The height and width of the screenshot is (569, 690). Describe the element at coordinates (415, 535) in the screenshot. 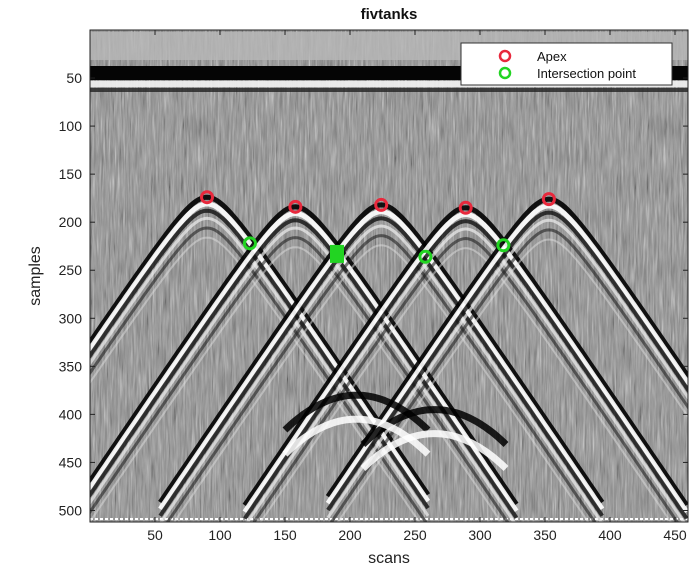

I see `x-tick-label: 250` at that location.